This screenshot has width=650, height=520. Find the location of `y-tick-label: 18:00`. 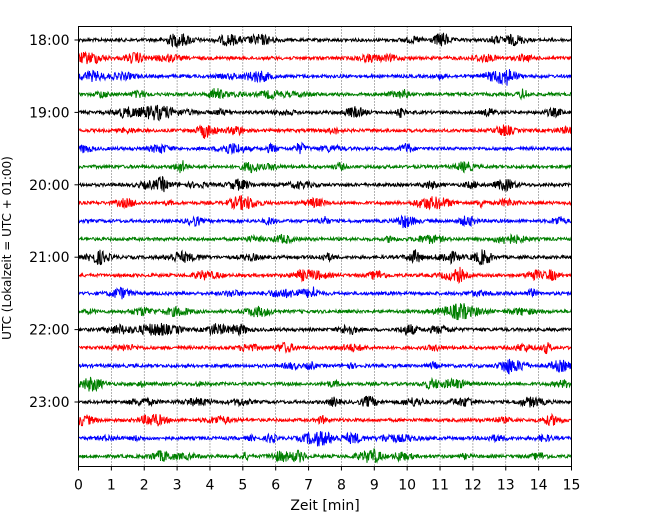

y-tick-label: 18:00 is located at coordinates (49, 41).